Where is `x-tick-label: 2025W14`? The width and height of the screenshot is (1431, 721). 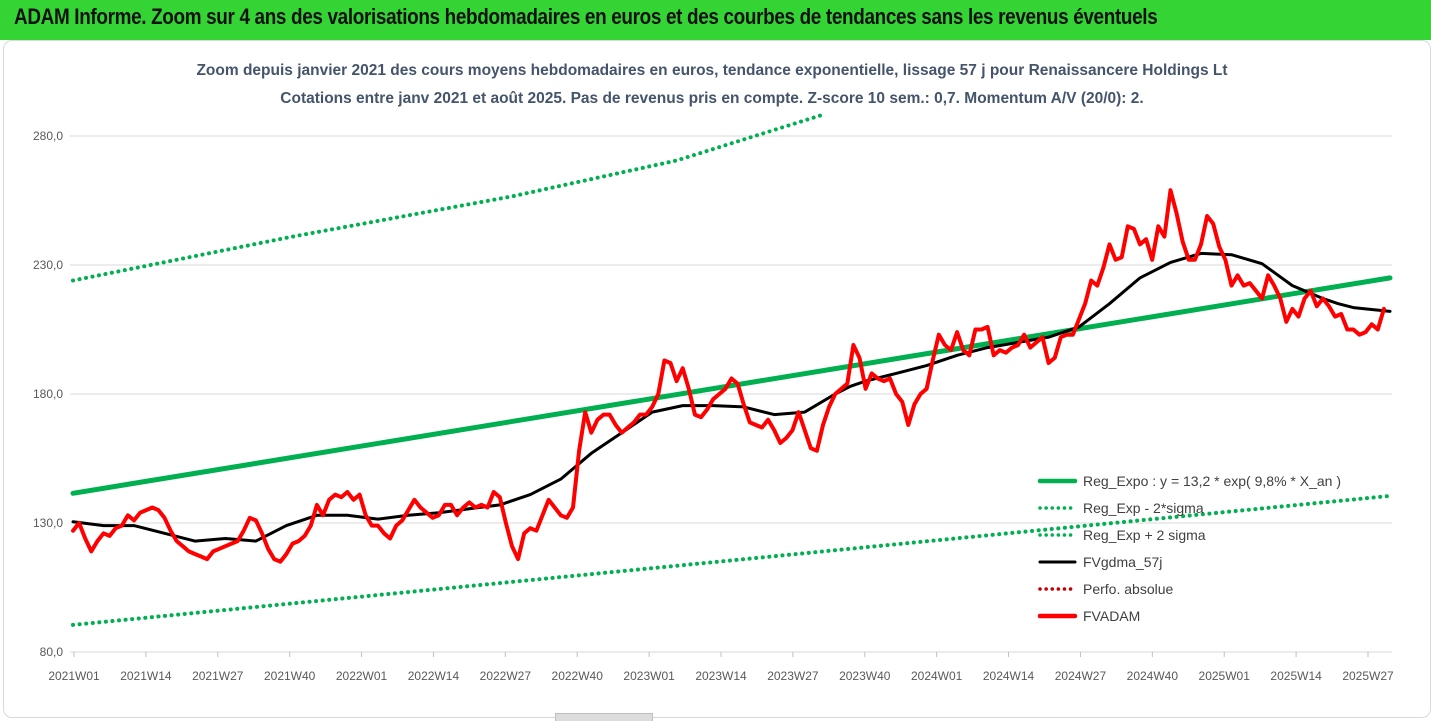 x-tick-label: 2025W14 is located at coordinates (1296, 676).